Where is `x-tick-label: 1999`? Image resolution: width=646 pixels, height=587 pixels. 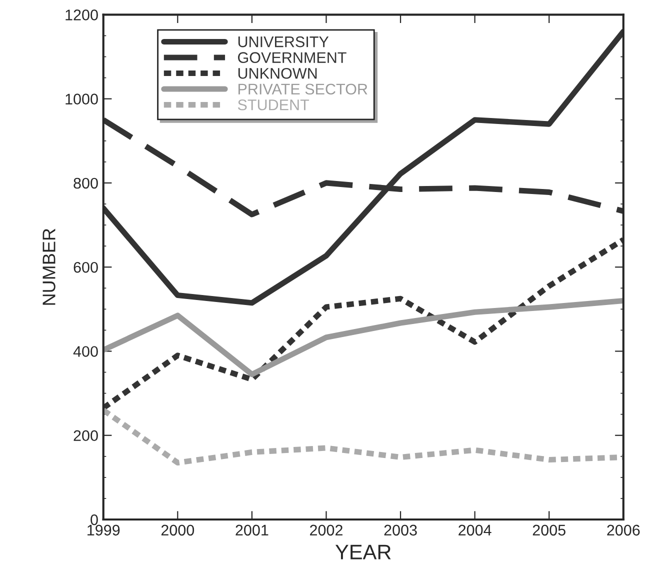
x-tick-label: 1999 is located at coordinates (104, 530).